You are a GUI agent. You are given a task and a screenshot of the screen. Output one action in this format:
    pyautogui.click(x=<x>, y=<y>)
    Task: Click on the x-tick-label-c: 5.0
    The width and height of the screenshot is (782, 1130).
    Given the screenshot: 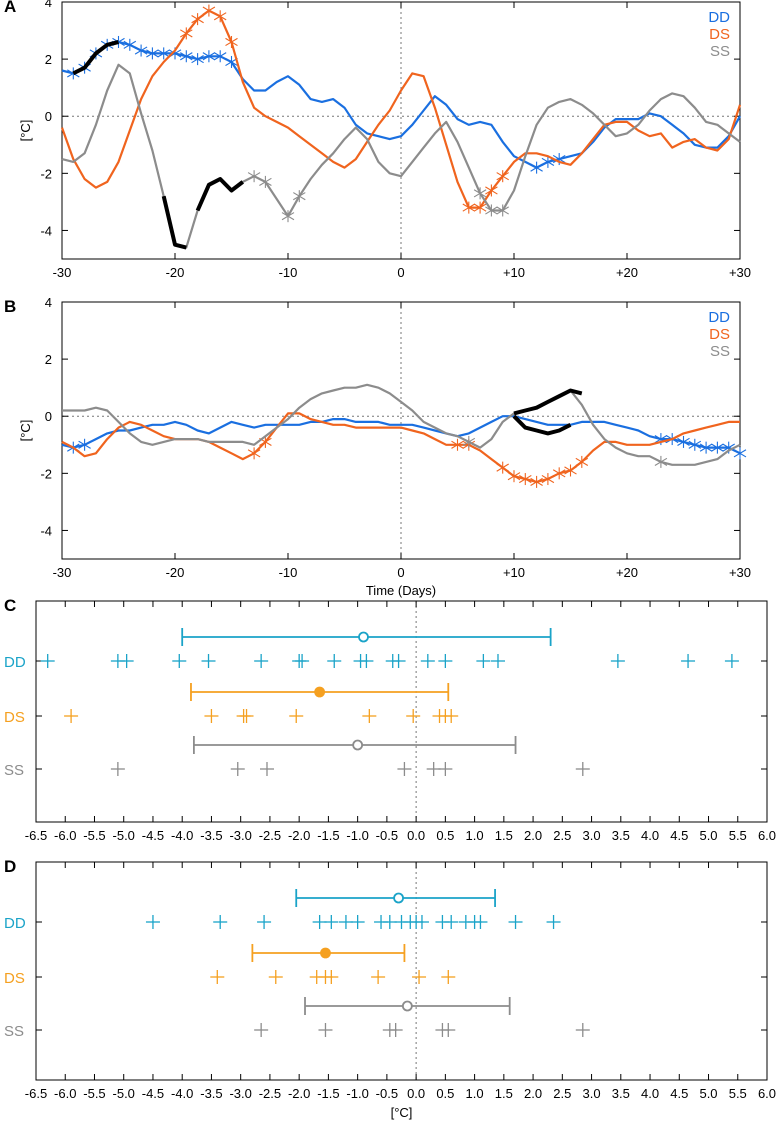 What is the action you would take?
    pyautogui.click(x=708, y=835)
    